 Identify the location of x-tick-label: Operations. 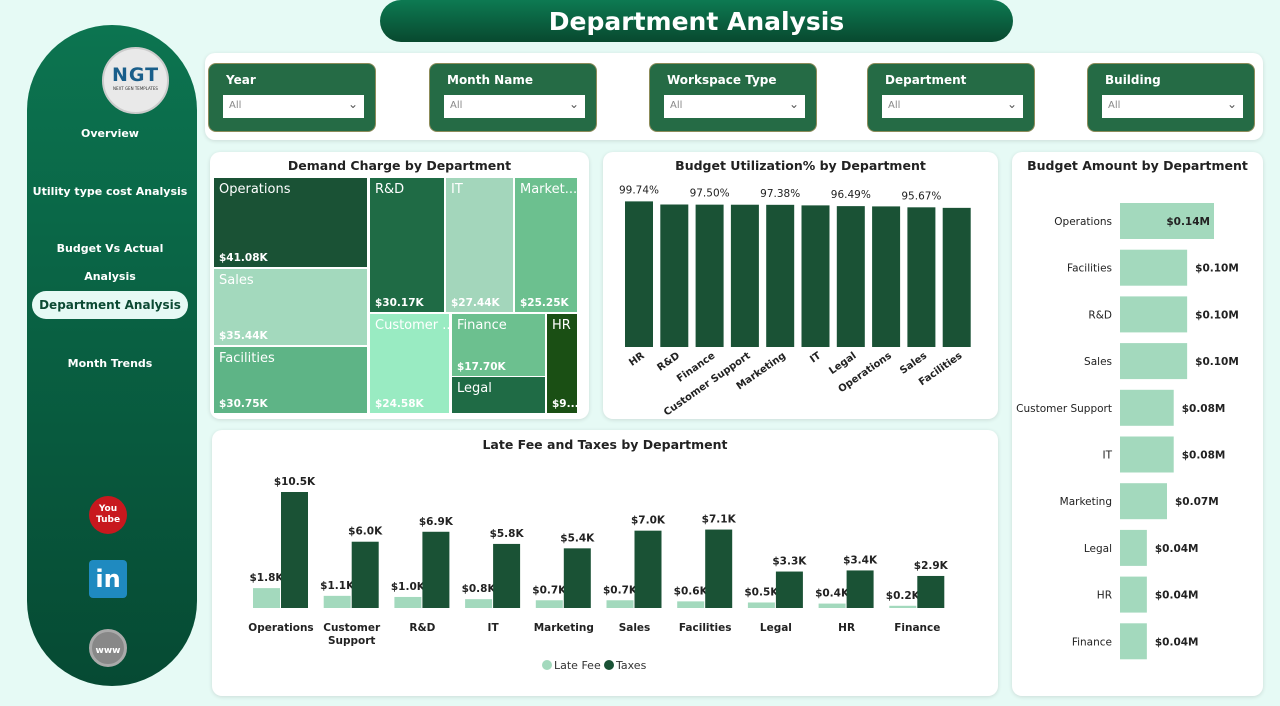
(280, 628).